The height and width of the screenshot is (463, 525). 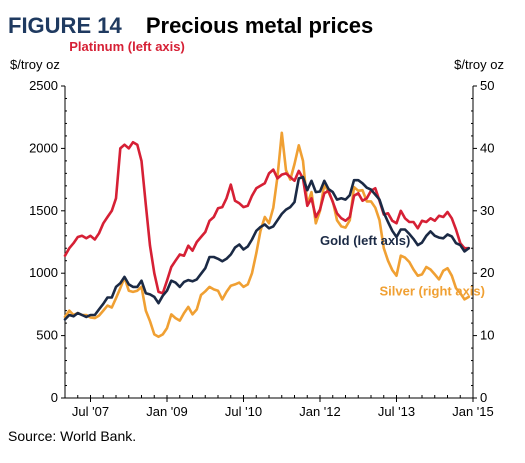 I want to click on silver-series-label: Silver (right axis), so click(x=432, y=291).